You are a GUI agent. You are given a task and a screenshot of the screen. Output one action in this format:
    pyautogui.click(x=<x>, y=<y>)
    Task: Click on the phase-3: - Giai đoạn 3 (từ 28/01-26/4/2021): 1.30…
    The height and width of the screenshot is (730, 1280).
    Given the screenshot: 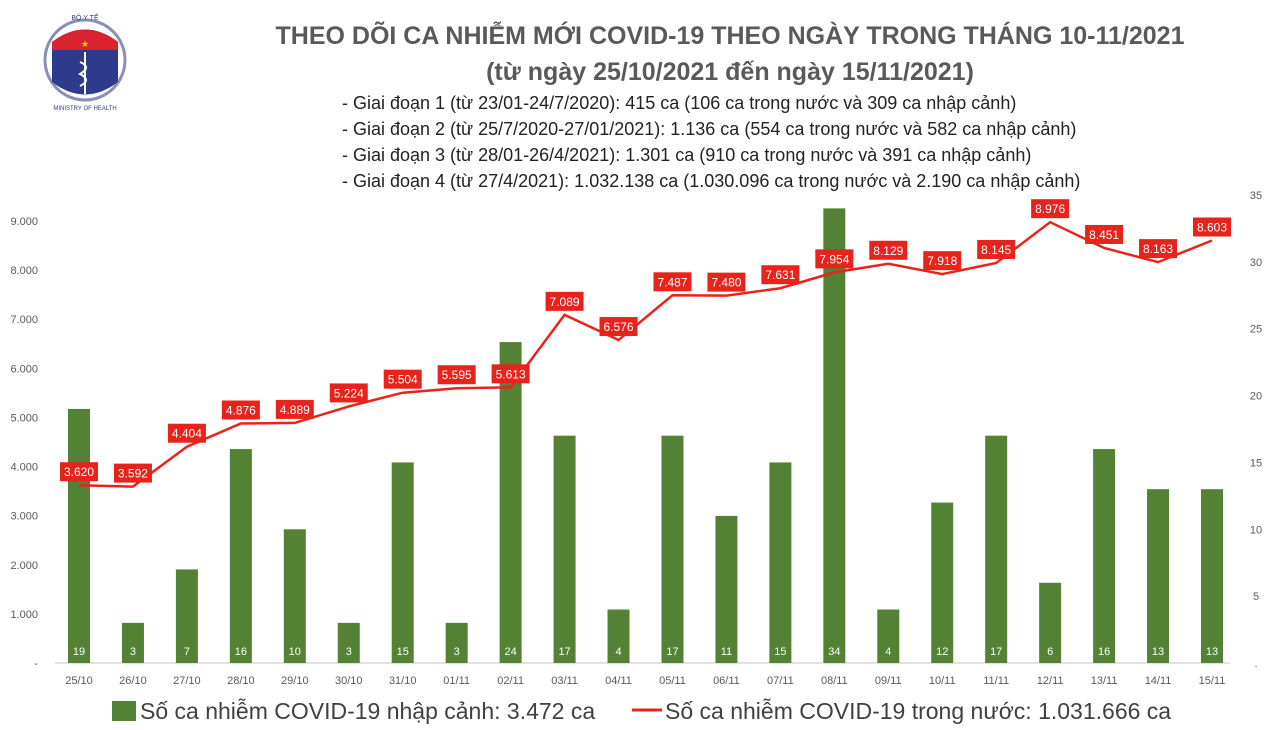 What is the action you would take?
    pyautogui.click(x=687, y=155)
    